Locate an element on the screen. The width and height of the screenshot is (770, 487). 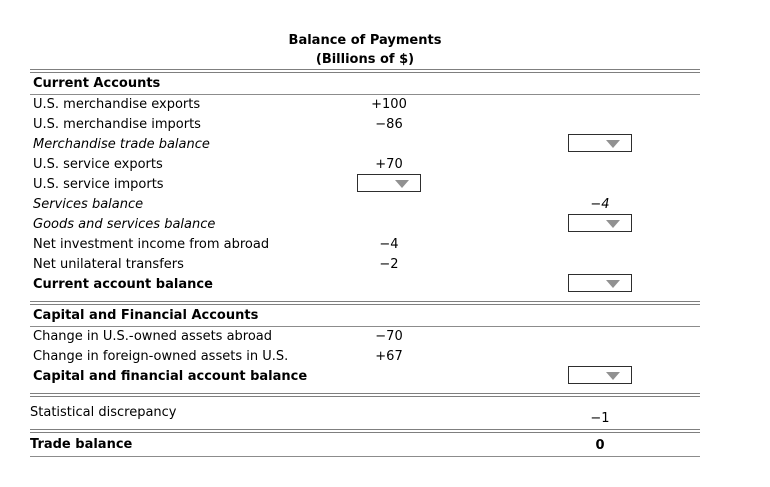
value-net-investment-income: −4 is located at coordinates (389, 244).